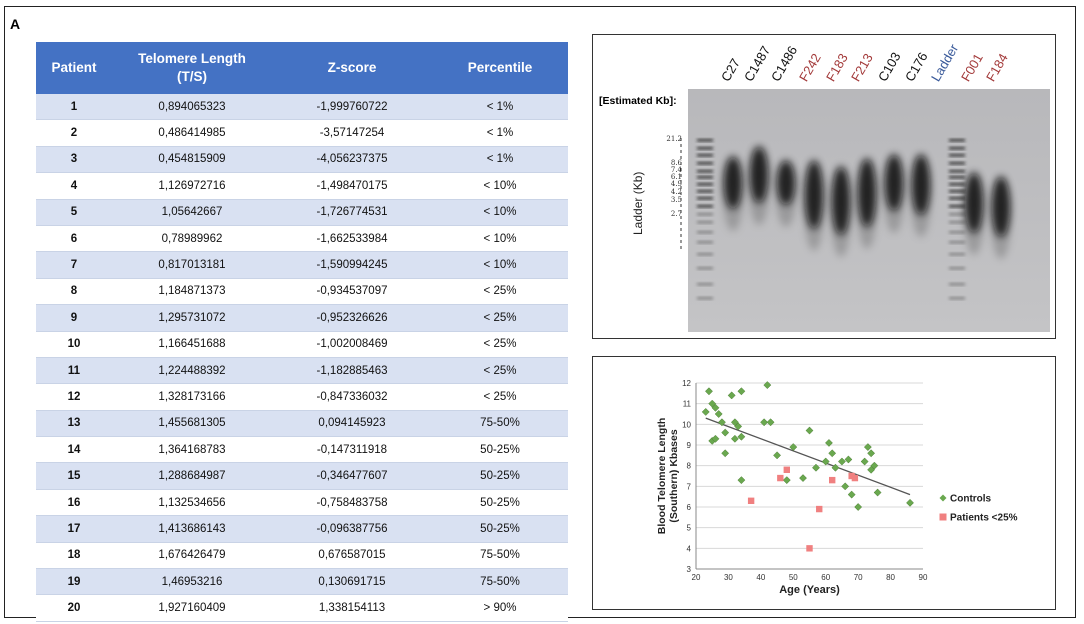 The width and height of the screenshot is (1084, 624). What do you see at coordinates (15, 24) in the screenshot?
I see `panel-a-letter: A` at bounding box center [15, 24].